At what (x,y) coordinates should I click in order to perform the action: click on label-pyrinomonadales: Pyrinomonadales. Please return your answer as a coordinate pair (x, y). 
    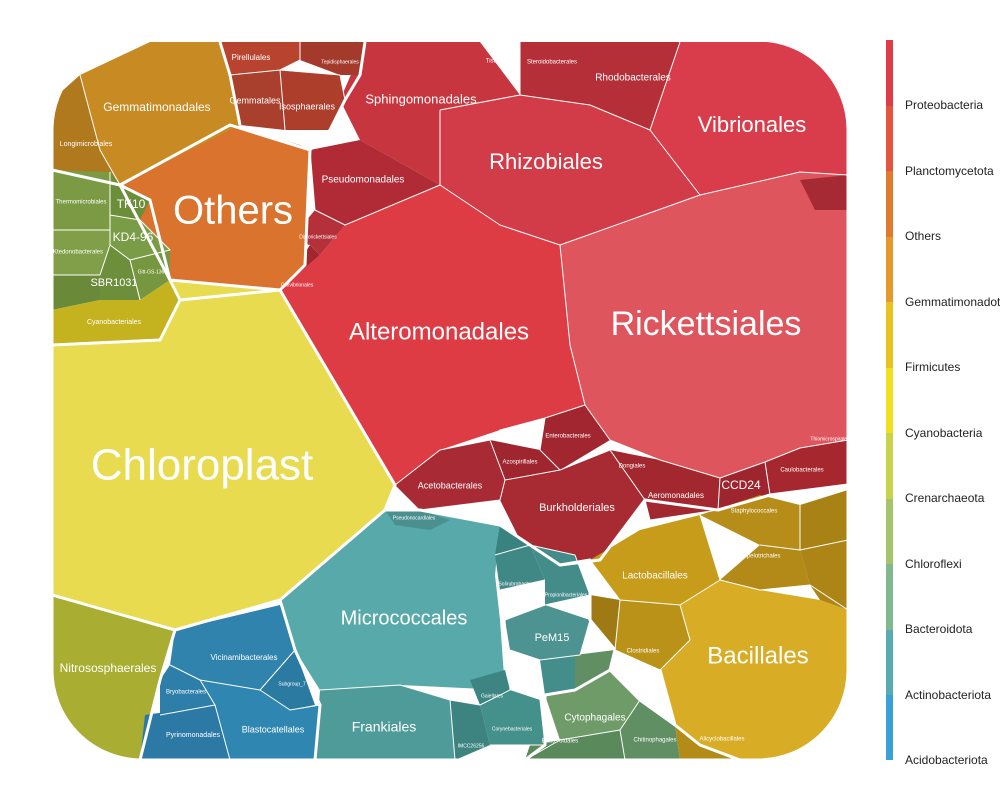
    Looking at the image, I should click on (193, 735).